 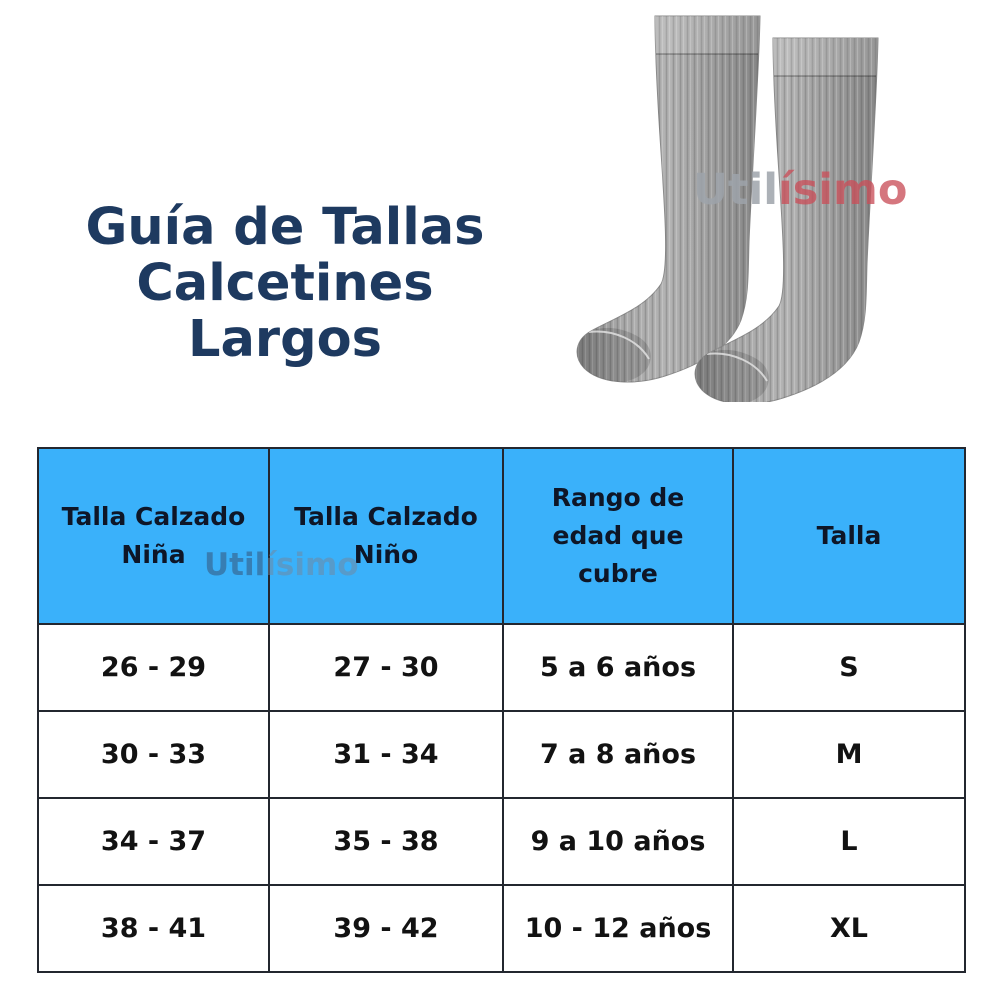 I want to click on table-cell: 27 - 30, so click(x=386, y=667).